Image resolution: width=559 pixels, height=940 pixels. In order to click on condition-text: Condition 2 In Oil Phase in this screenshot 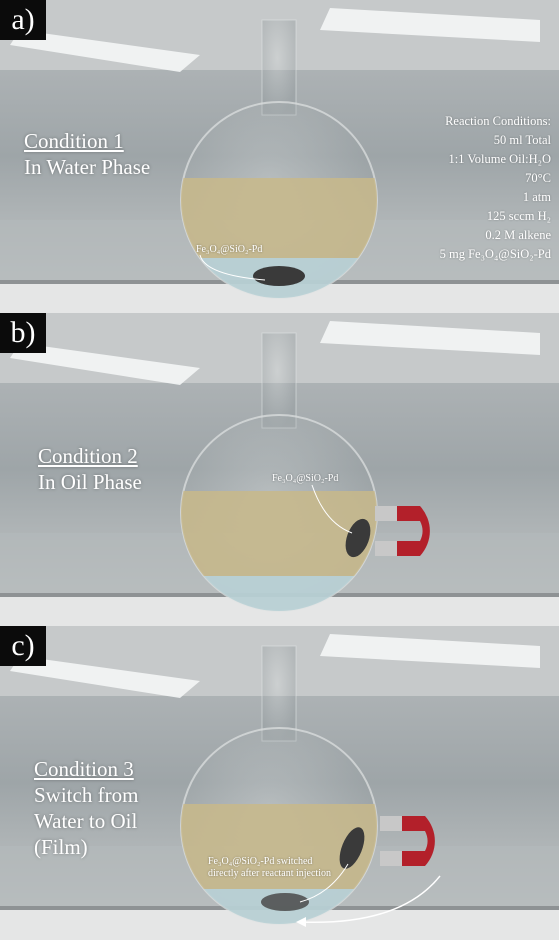, I will do `click(90, 469)`.